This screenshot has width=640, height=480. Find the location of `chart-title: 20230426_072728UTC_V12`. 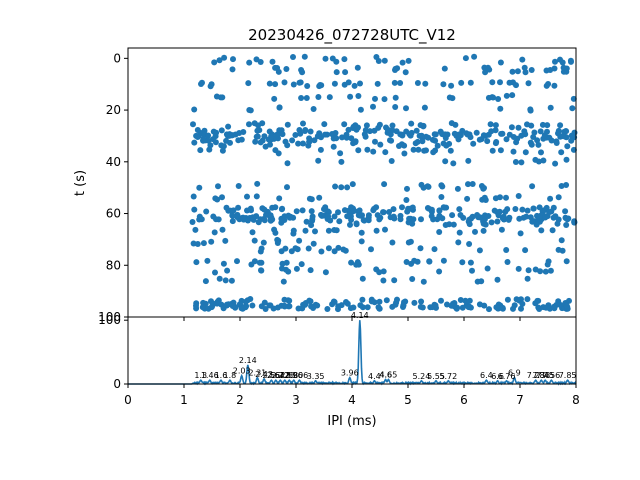

chart-title: 20230426_072728UTC_V12 is located at coordinates (352, 35).